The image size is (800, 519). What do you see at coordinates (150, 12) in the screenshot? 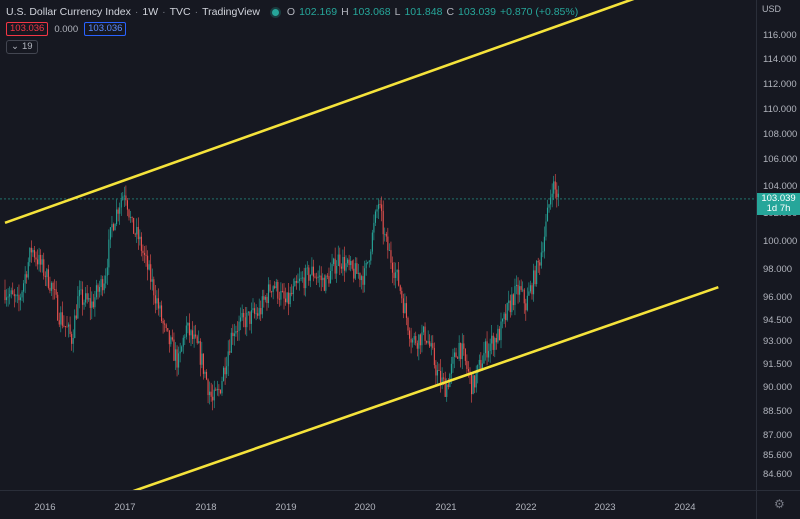
I see `interval-label: 1W` at bounding box center [150, 12].